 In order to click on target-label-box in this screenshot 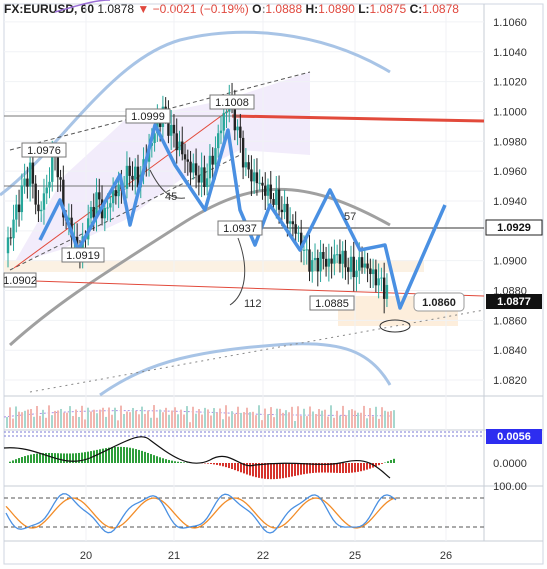, I will do `click(439, 302)`.